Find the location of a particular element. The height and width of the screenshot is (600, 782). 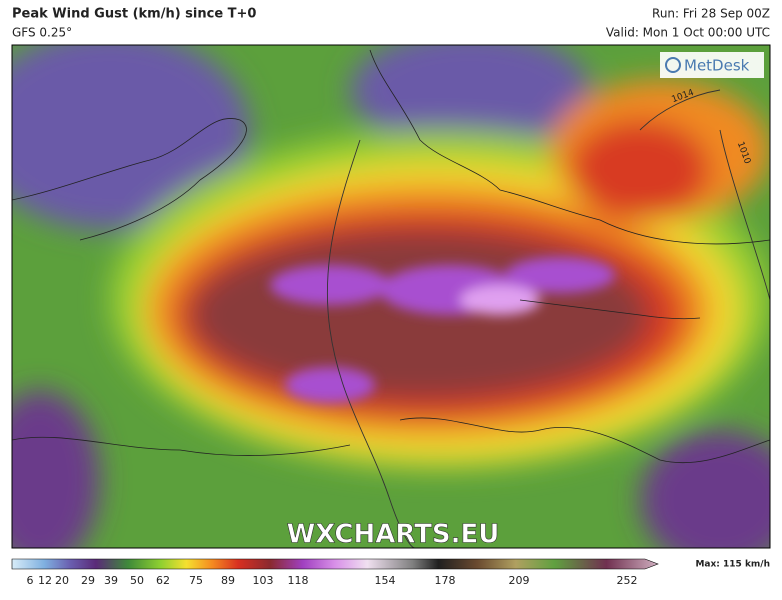

colorbar-tick-label: 29 is located at coordinates (88, 580).